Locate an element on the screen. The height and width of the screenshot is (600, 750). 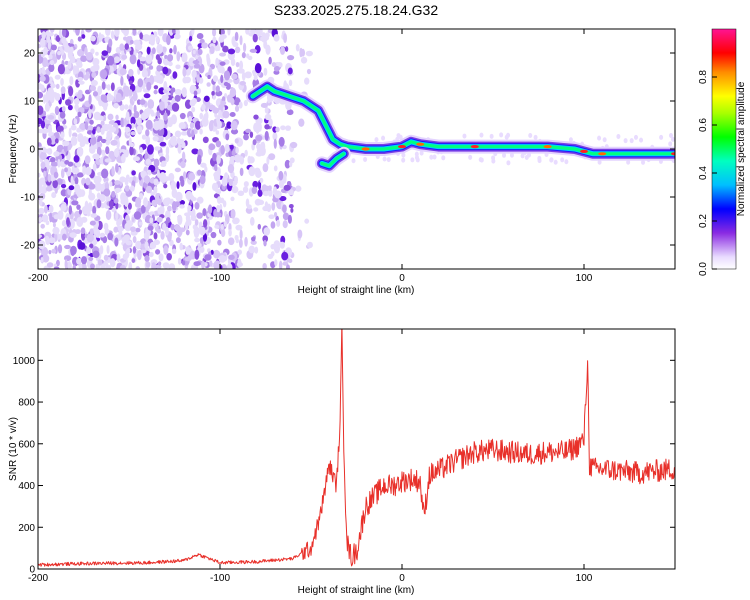
y-tick-label: 600 is located at coordinates (26, 444).